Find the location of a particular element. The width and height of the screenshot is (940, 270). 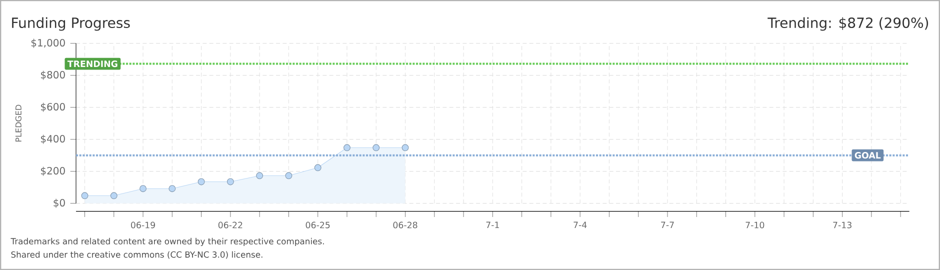

y-tick-label: $200 is located at coordinates (53, 171).